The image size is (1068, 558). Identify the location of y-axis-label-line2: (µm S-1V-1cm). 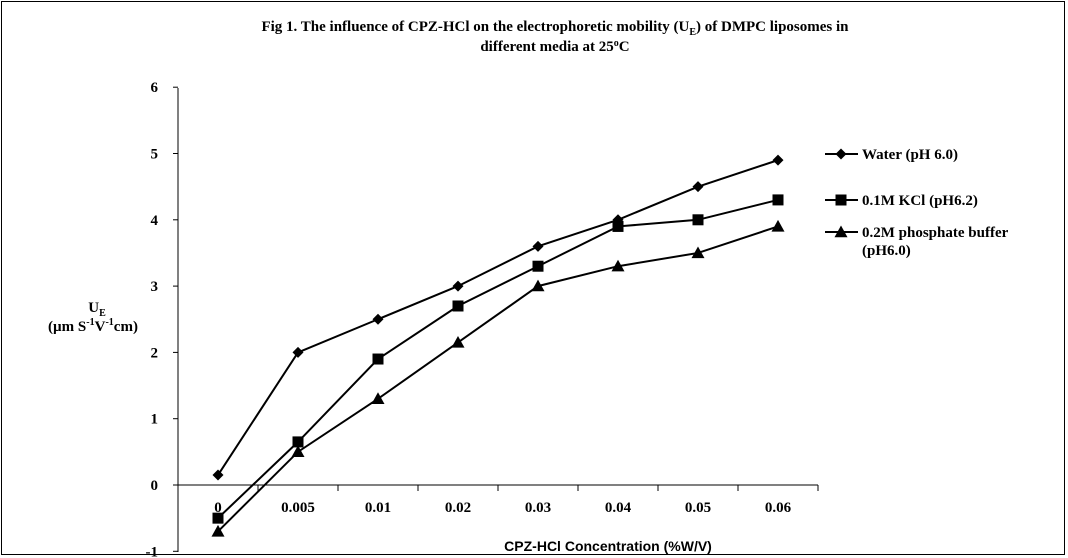
(93, 326).